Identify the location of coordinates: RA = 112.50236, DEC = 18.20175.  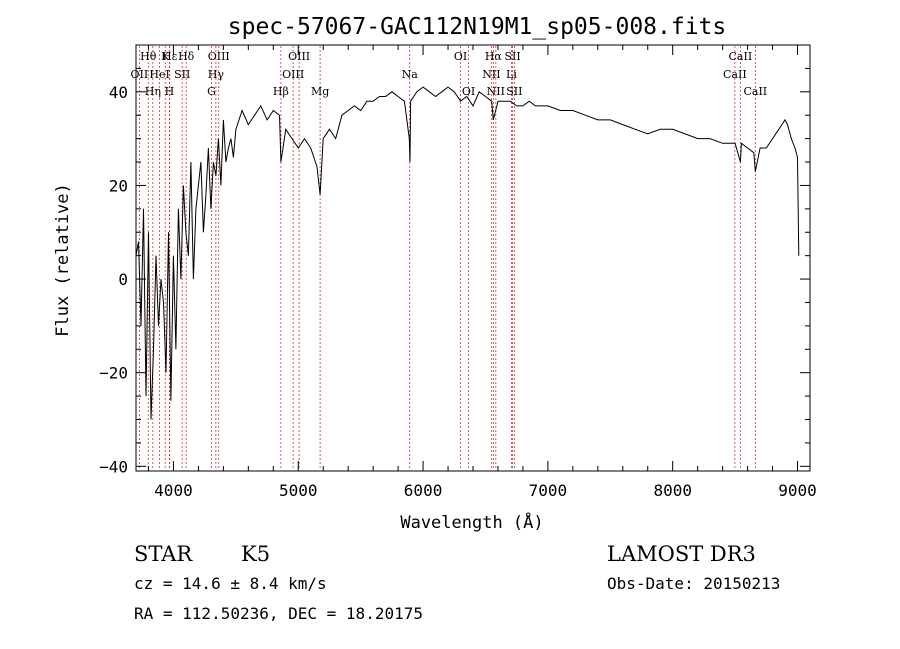
(278, 613).